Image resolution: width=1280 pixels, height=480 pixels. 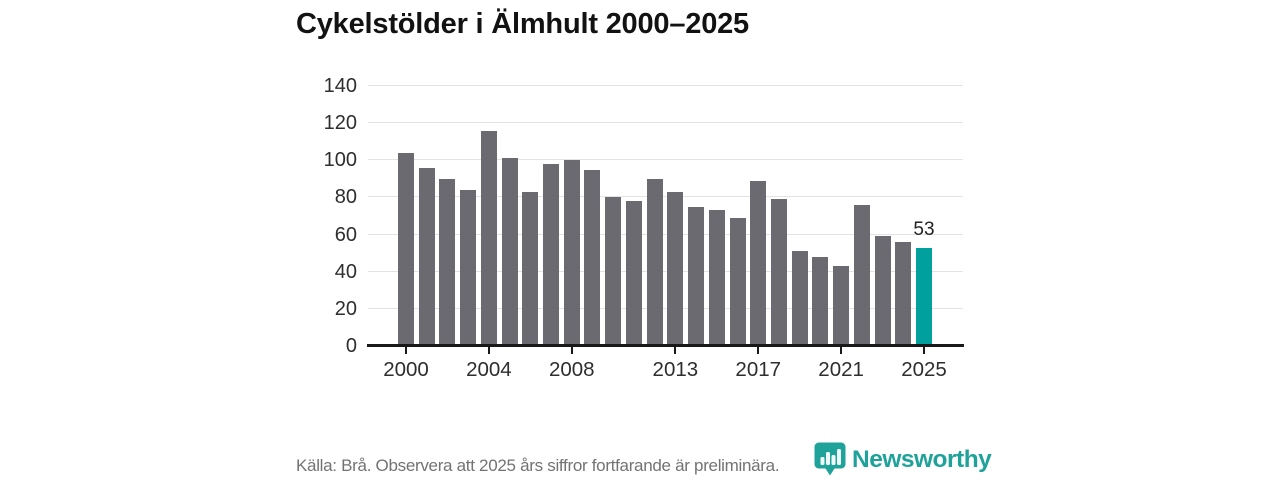 I want to click on newsworthy-logo: Newsworthy, so click(x=902, y=459).